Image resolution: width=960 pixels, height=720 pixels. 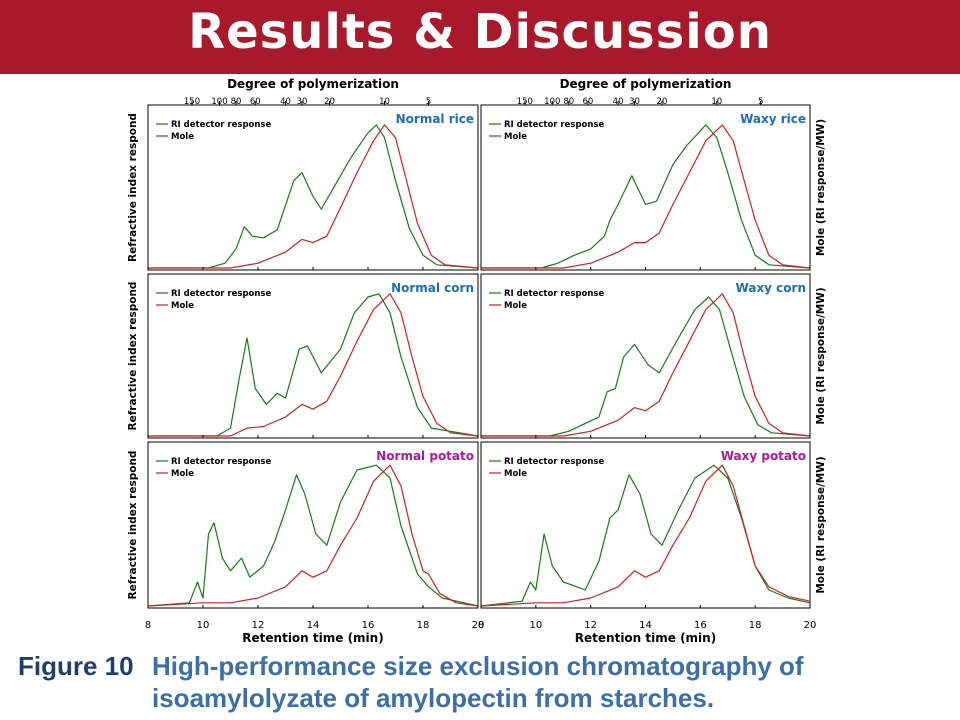 What do you see at coordinates (432, 288) in the screenshot?
I see `panel-title: Normal corn` at bounding box center [432, 288].